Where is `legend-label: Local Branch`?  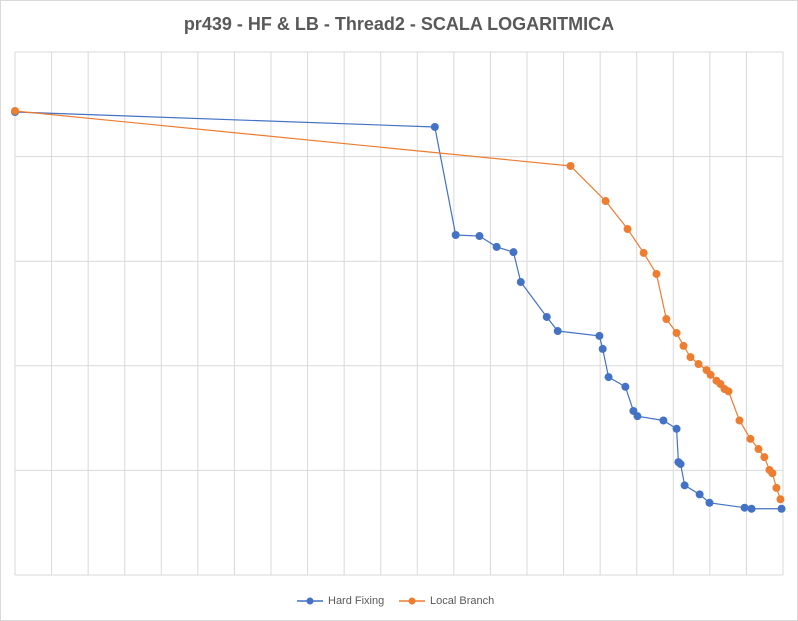 legend-label: Local Branch is located at coordinates (462, 601).